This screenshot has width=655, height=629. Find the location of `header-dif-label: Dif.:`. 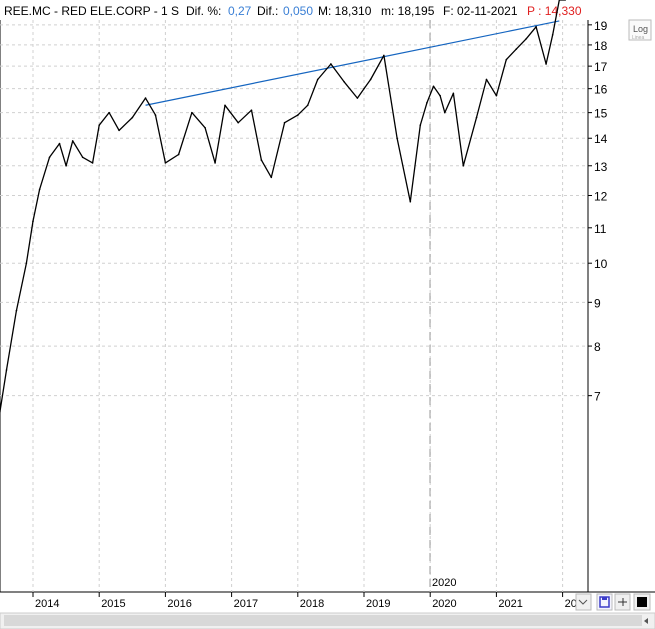

header-dif-label: Dif.: is located at coordinates (267, 11).